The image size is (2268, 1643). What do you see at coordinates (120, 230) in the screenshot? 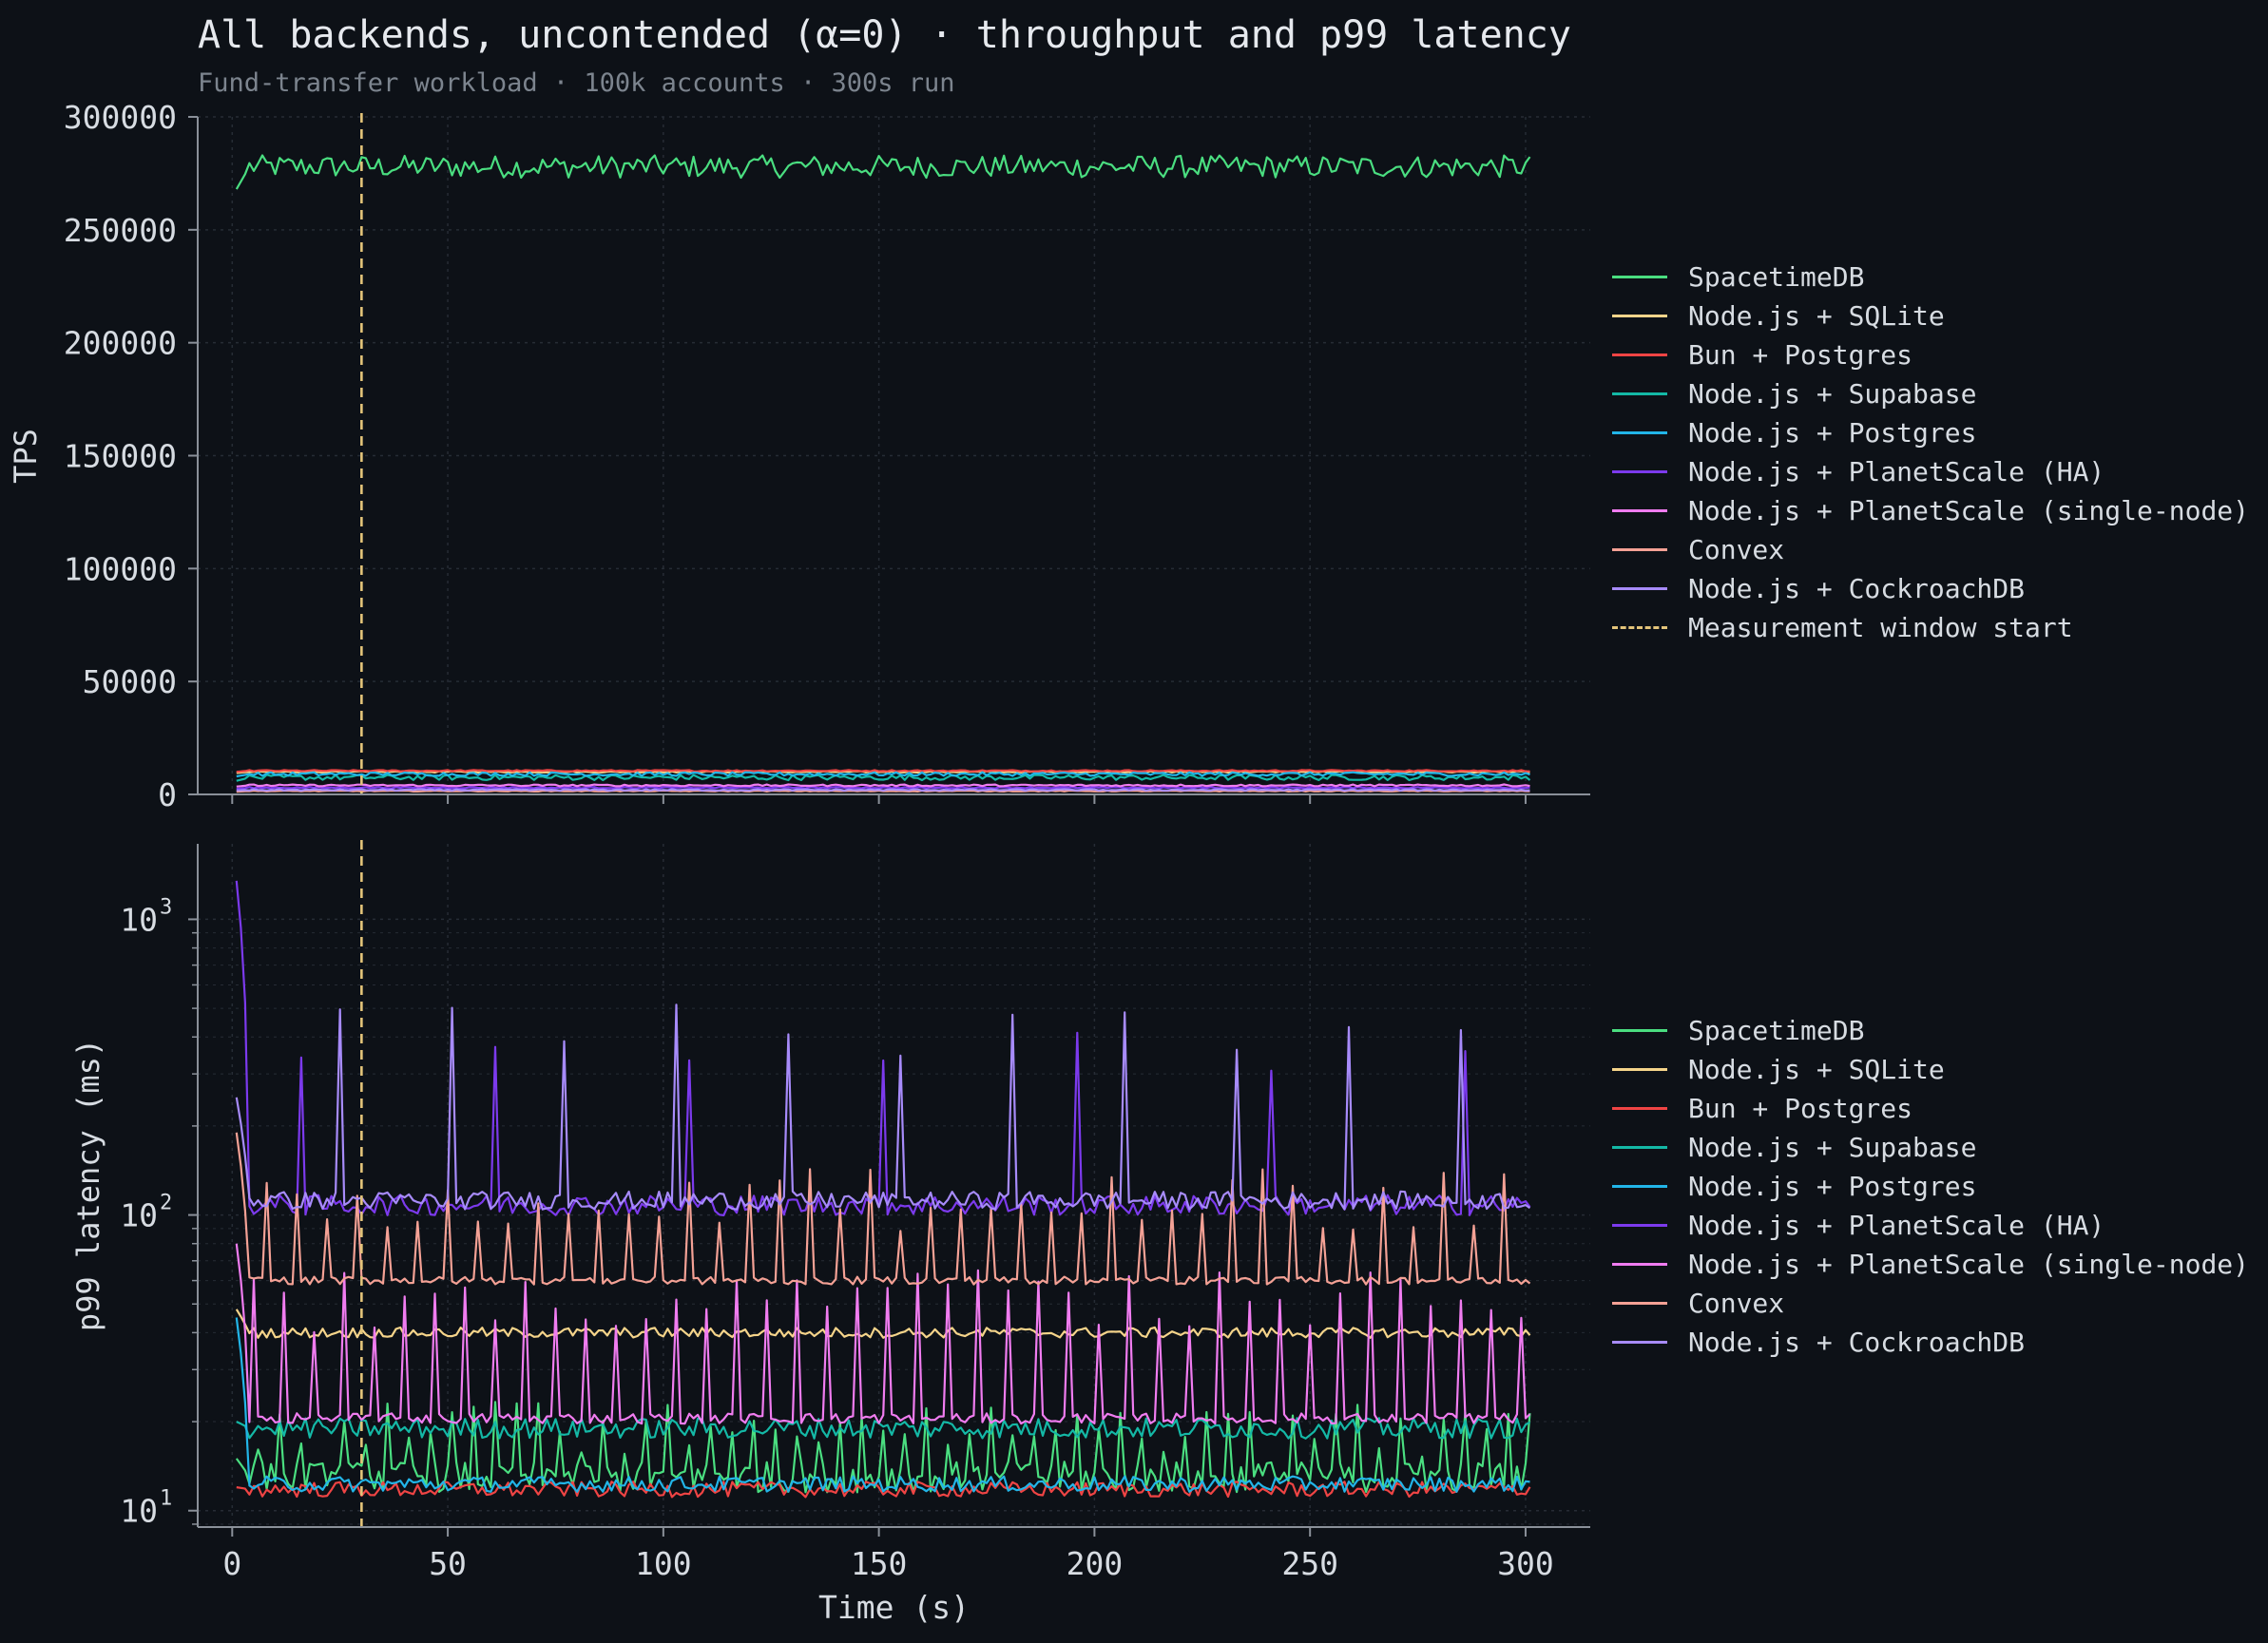
I see `y-tick-label: 250000` at bounding box center [120, 230].